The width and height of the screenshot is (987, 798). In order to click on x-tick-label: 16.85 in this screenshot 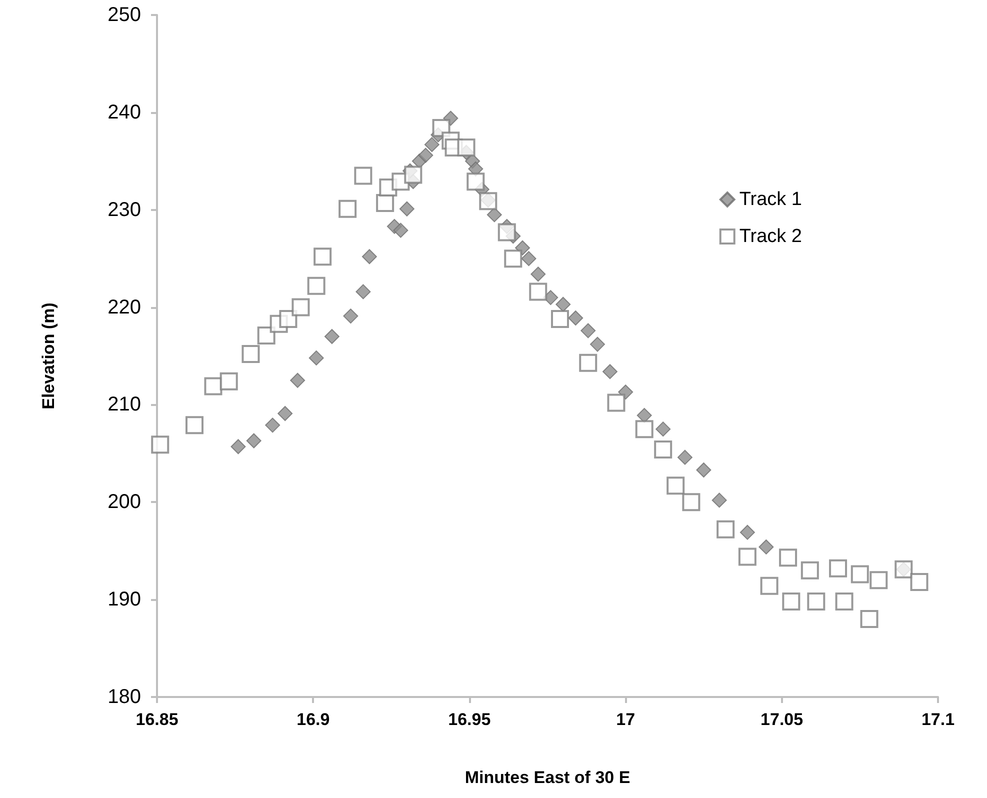, I will do `click(157, 719)`.